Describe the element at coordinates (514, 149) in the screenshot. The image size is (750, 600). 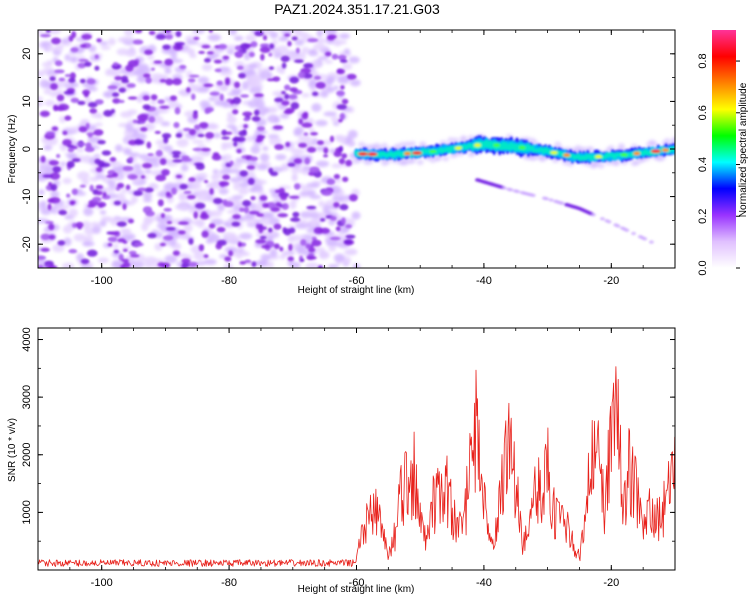
I see `main-signal-band` at that location.